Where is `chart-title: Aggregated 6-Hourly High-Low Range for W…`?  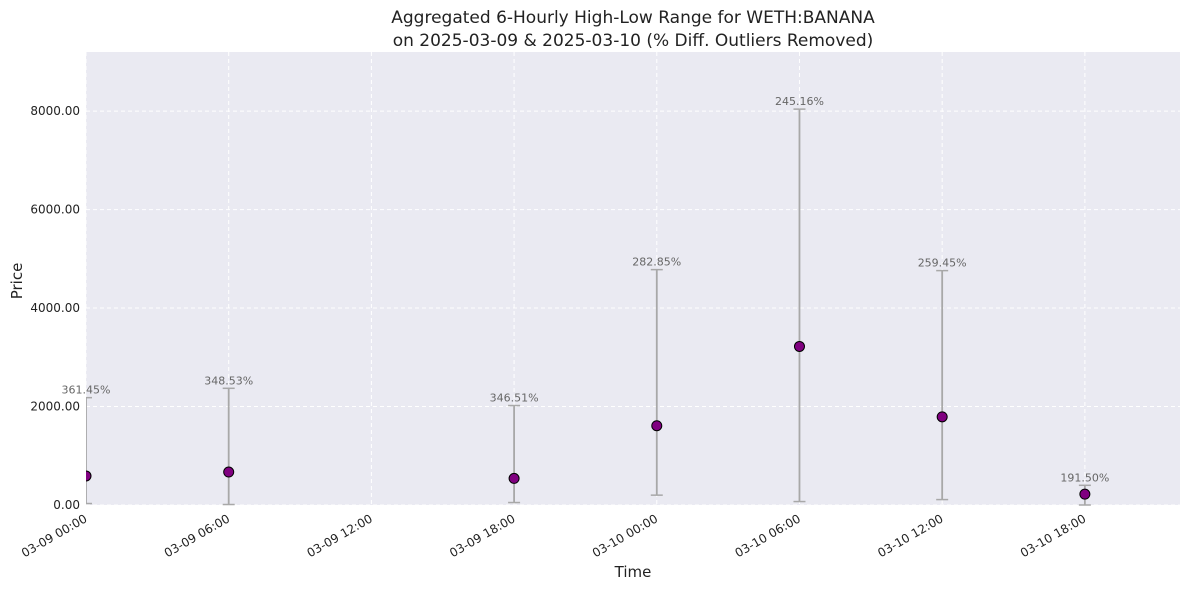 chart-title: Aggregated 6-Hourly High-Low Range for W… is located at coordinates (633, 18).